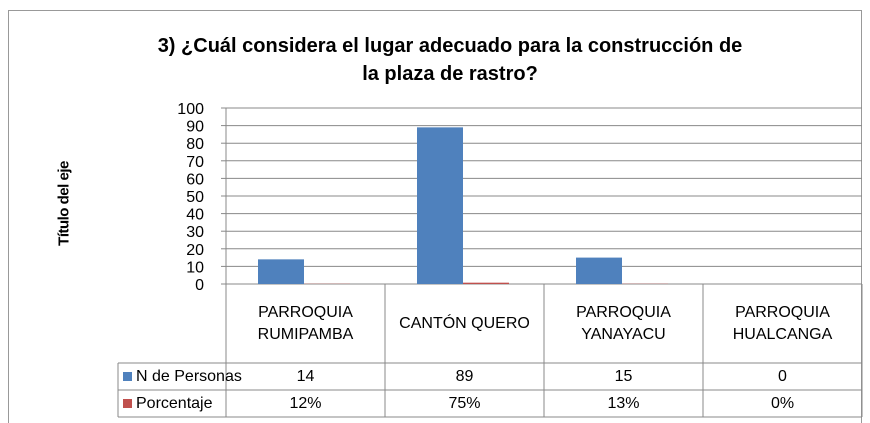 This screenshot has width=870, height=423. What do you see at coordinates (174, 403) in the screenshot?
I see `legend-label: Porcentaje` at bounding box center [174, 403].